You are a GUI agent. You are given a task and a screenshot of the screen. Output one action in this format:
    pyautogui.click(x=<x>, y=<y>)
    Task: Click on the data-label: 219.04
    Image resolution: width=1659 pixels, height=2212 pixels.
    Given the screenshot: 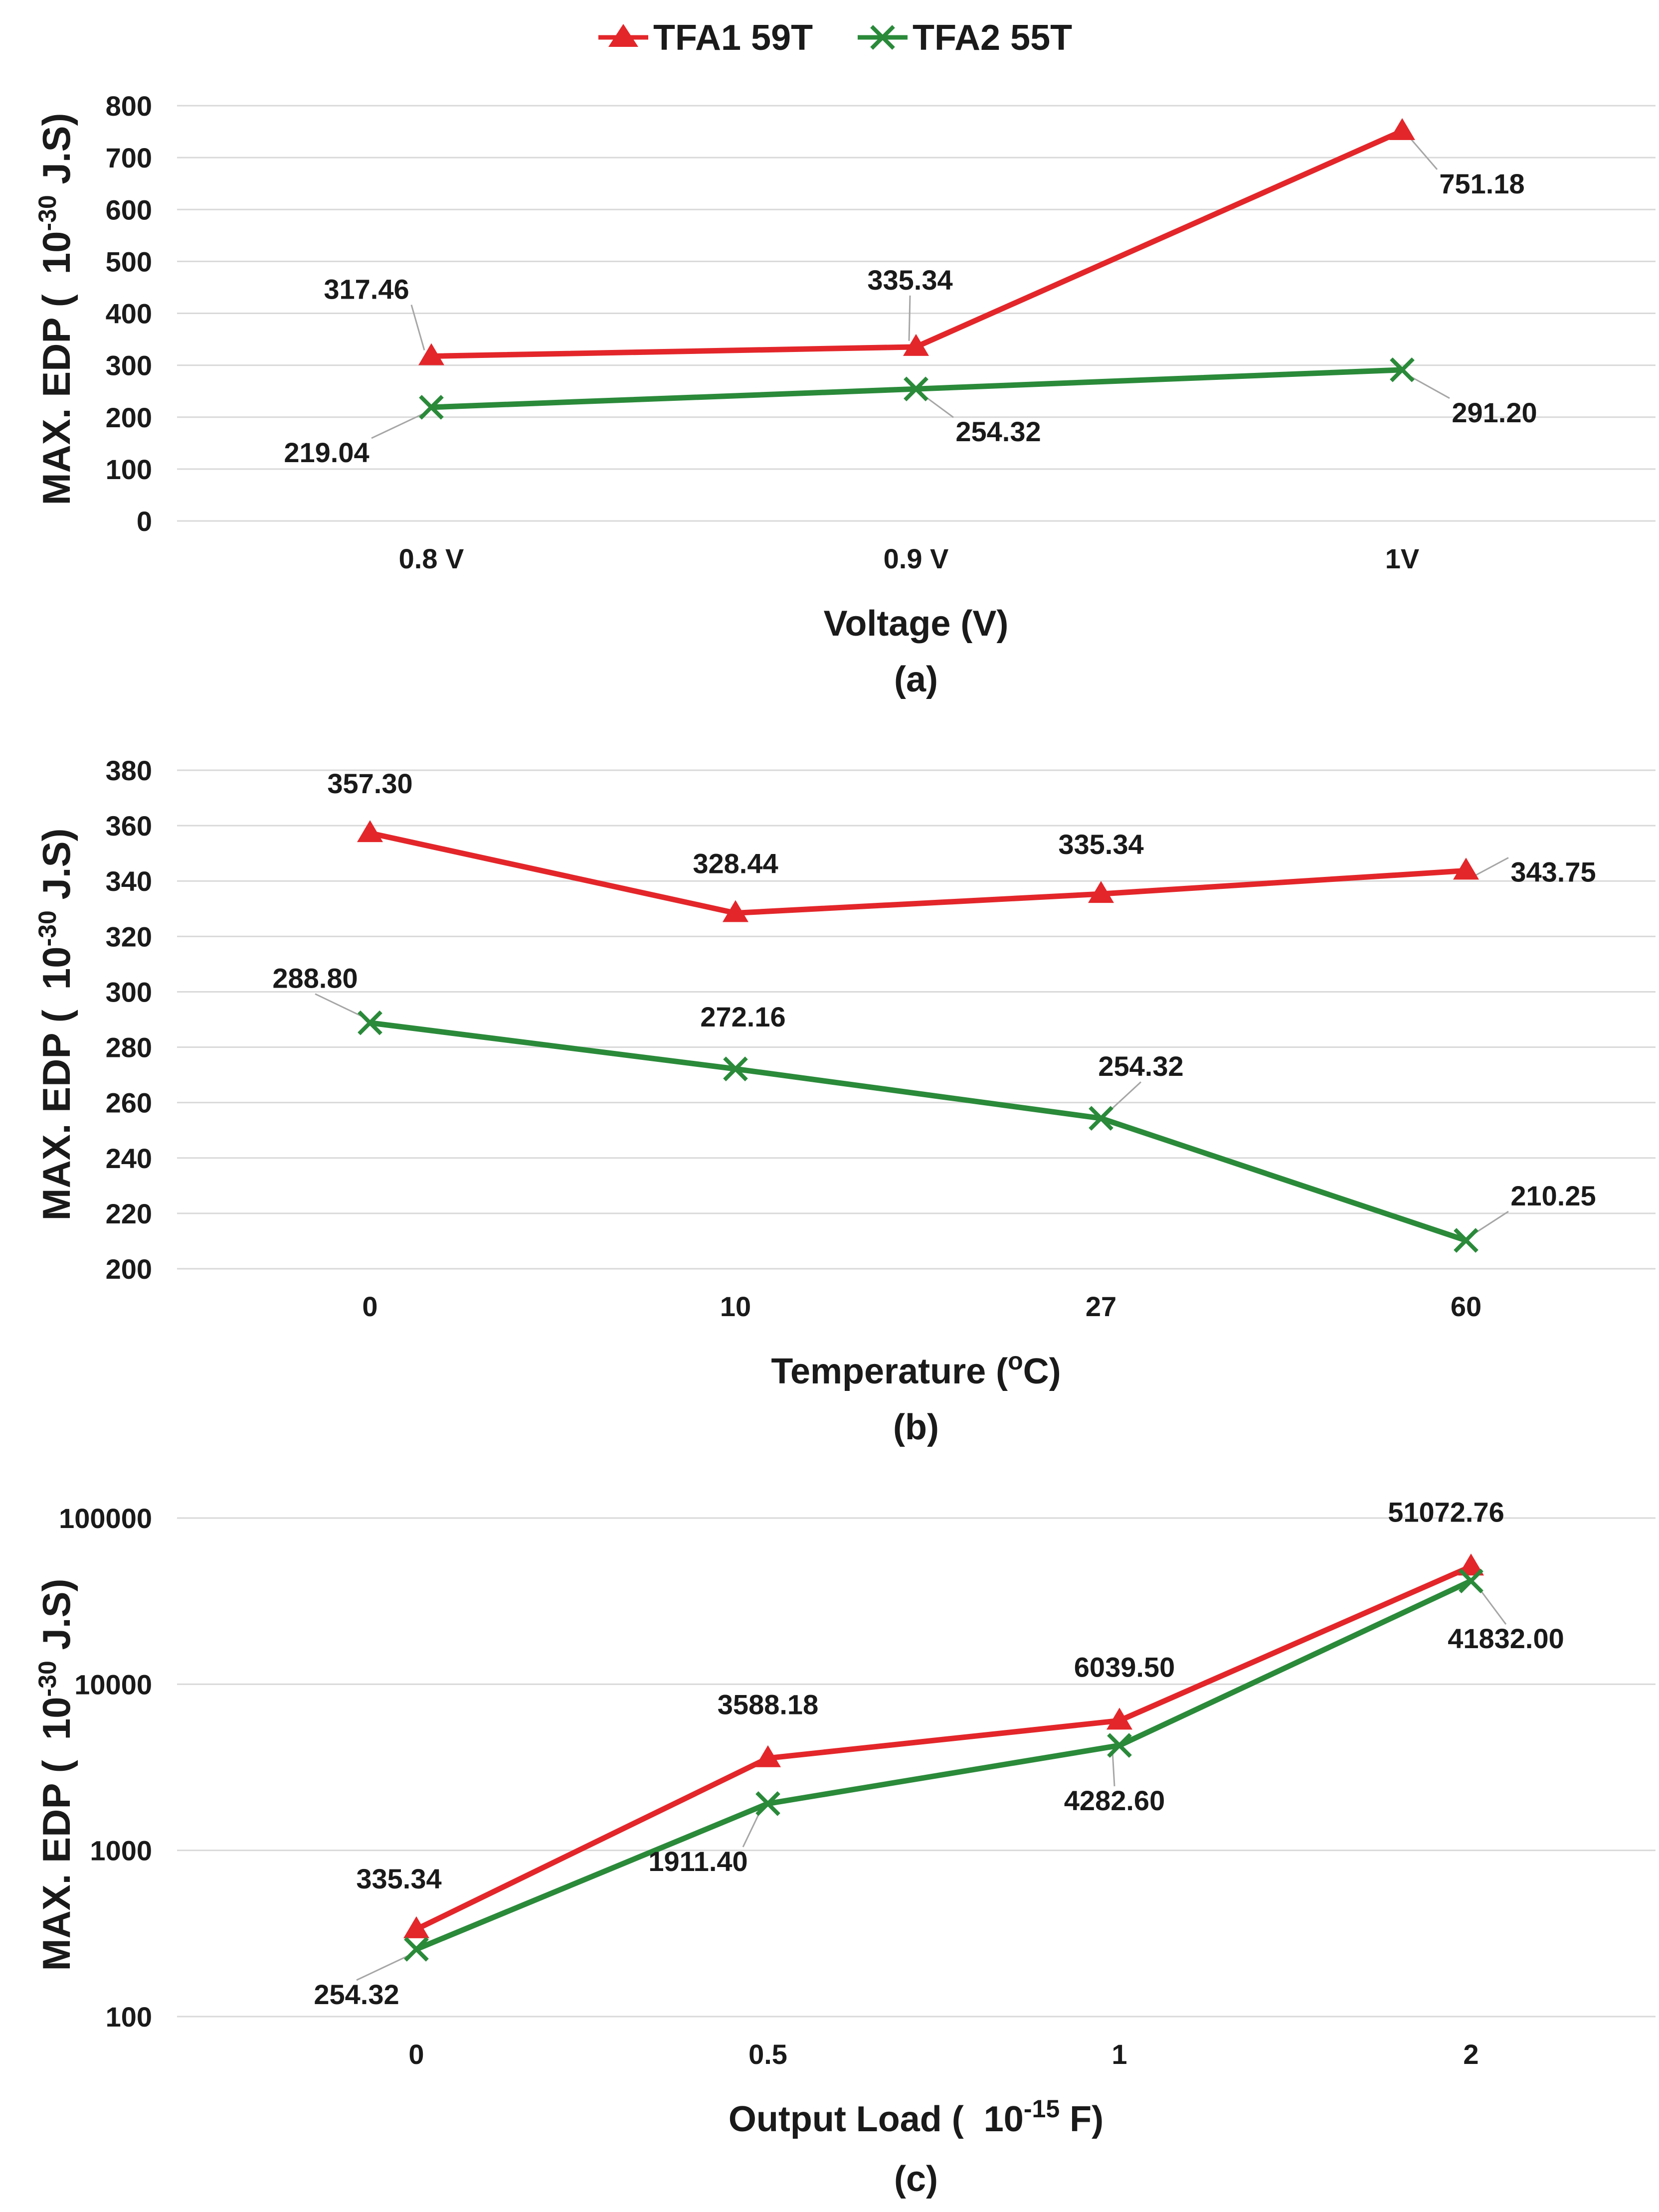 What is the action you would take?
    pyautogui.click(x=326, y=452)
    